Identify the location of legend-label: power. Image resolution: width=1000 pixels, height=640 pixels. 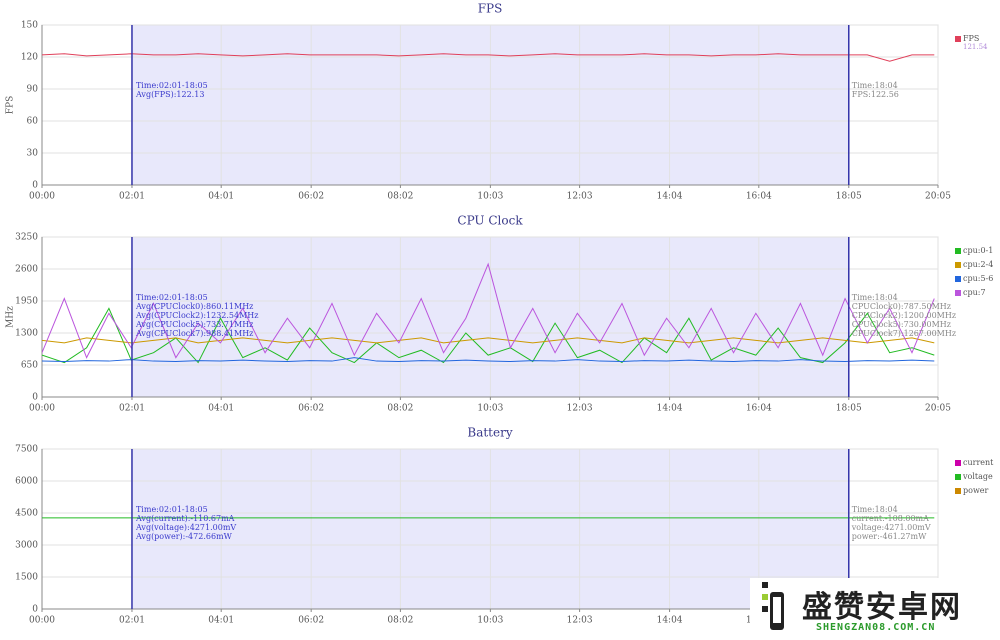
(976, 490).